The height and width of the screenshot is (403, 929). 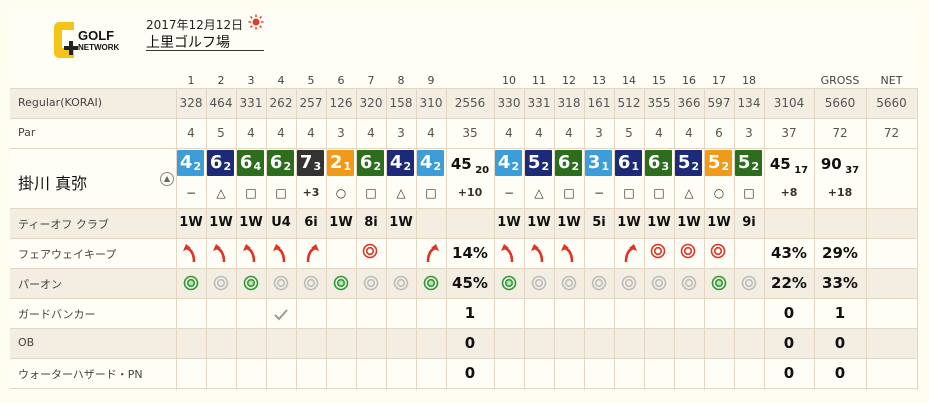 I want to click on tee-cell: 512, so click(x=629, y=103).